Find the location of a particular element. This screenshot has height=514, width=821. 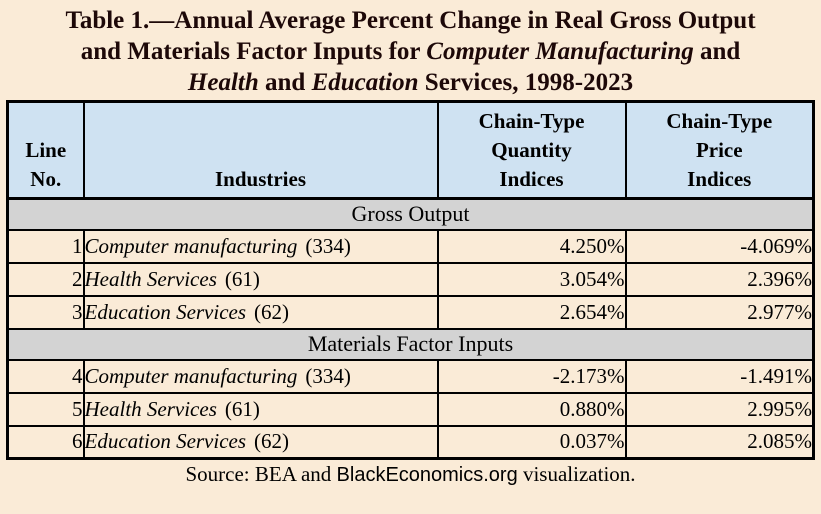

title-text: Services, 1998-2023 is located at coordinates (526, 82).